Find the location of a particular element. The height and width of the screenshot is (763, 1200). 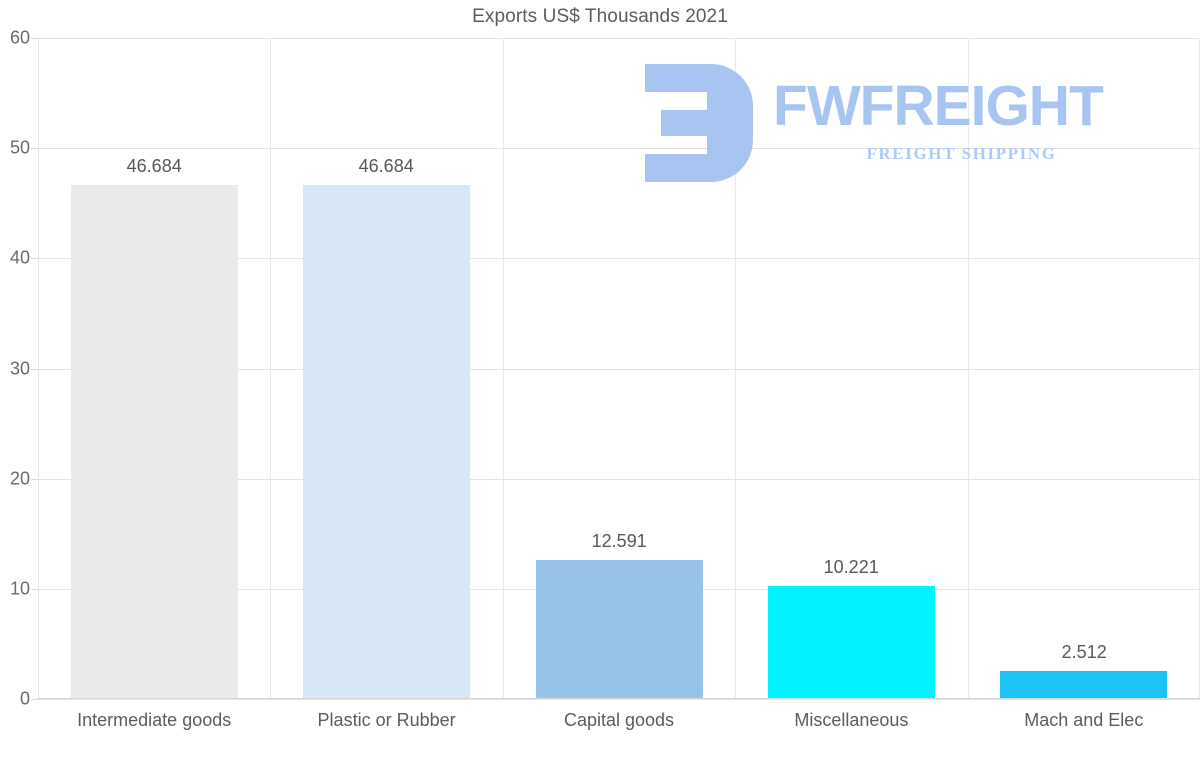

bar-value-label: 2.512 is located at coordinates (1084, 652).